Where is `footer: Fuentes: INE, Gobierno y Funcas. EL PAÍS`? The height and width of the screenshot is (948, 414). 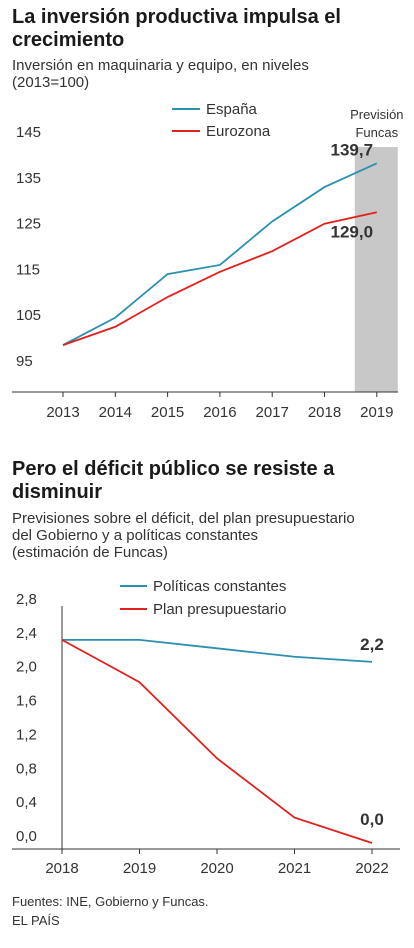
footer: Fuentes: INE, Gobierno y Funcas. EL PAÍS is located at coordinates (110, 911).